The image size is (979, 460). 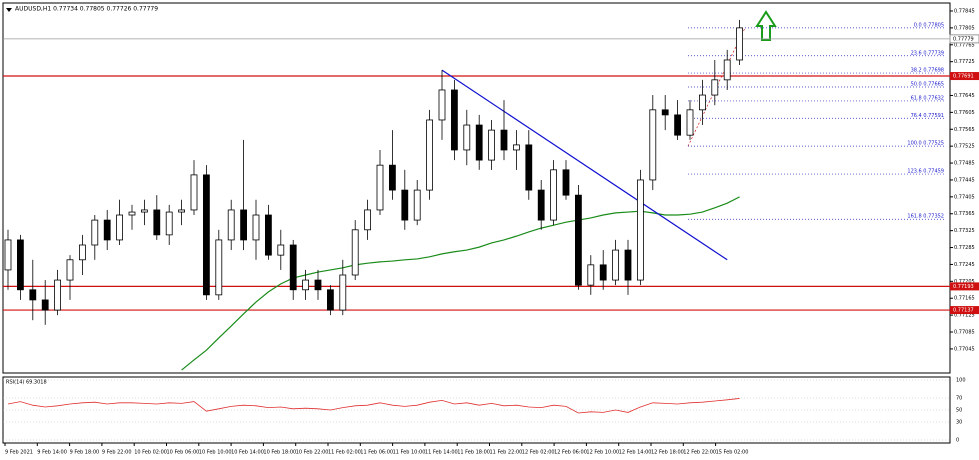 What do you see at coordinates (732, 453) in the screenshot?
I see `x-tick-label: 15 Feb 02:00` at bounding box center [732, 453].